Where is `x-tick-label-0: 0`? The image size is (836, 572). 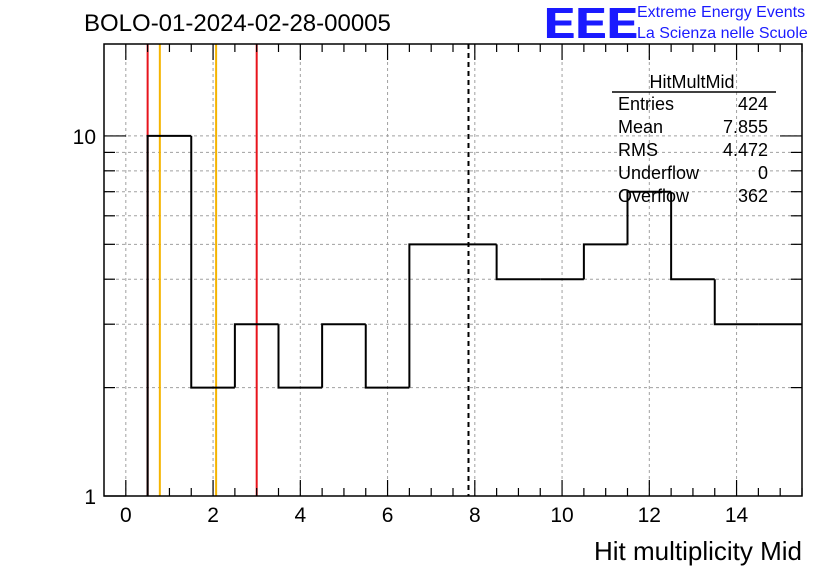 x-tick-label-0: 0 is located at coordinates (126, 515).